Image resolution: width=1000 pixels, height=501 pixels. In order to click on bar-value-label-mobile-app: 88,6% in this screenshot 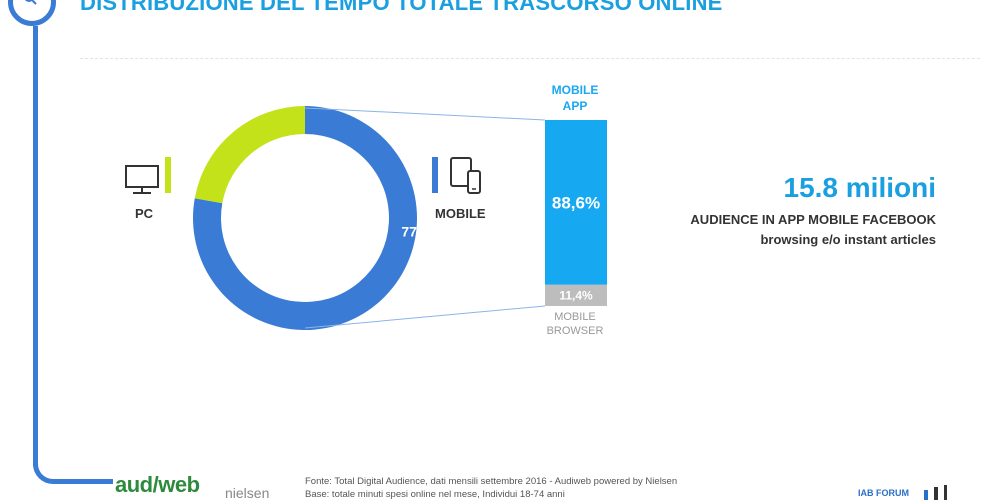, I will do `click(576, 202)`.